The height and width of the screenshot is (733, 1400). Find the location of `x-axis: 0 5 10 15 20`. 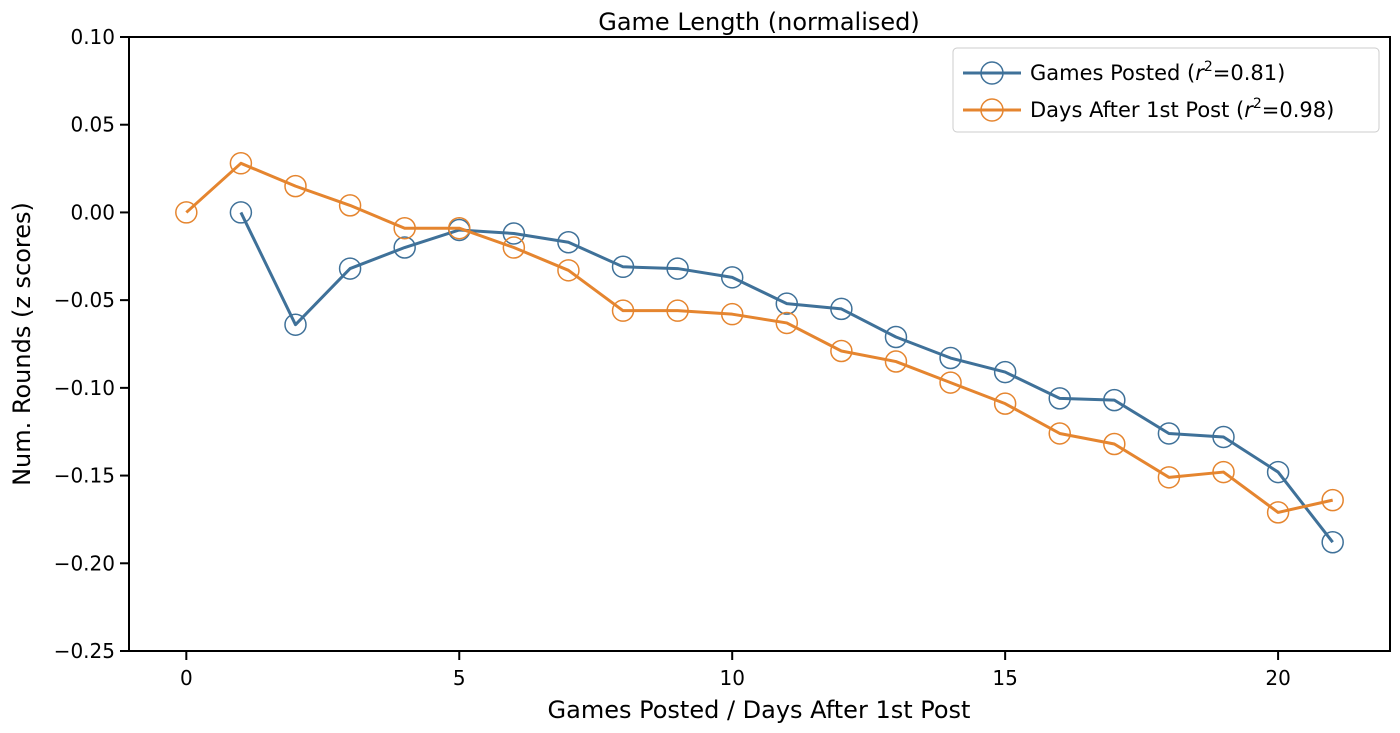

x-axis: 0 5 10 15 20 is located at coordinates (735, 670).